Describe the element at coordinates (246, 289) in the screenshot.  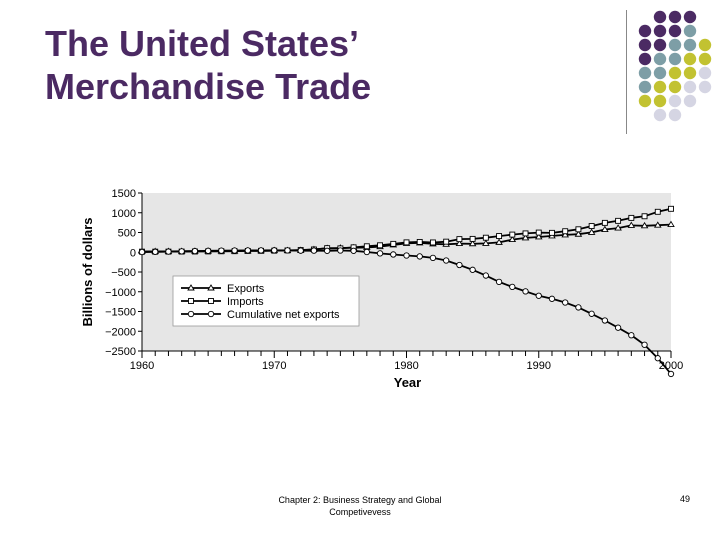
I see `legend-label: Exports` at that location.